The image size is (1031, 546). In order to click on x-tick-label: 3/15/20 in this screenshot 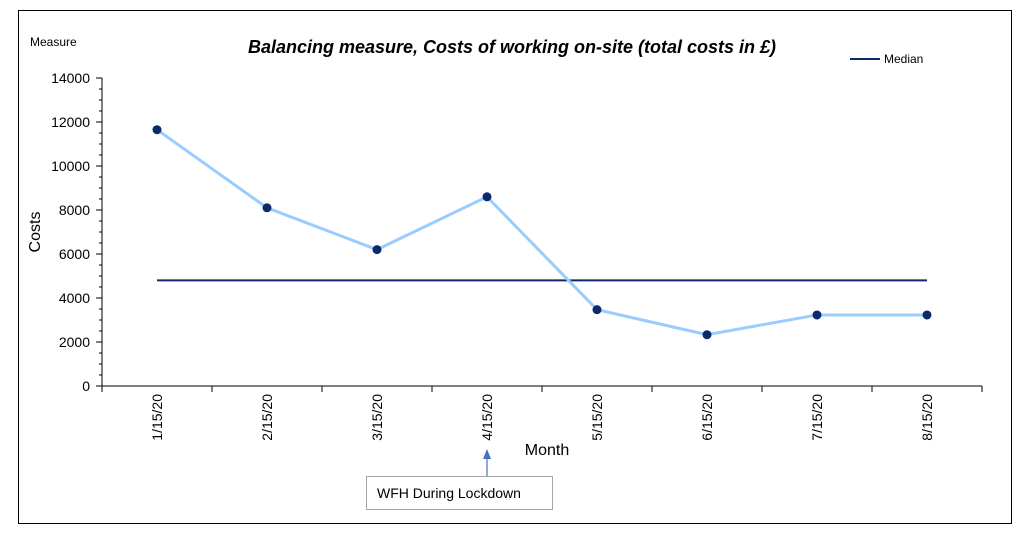, I will do `click(377, 417)`.